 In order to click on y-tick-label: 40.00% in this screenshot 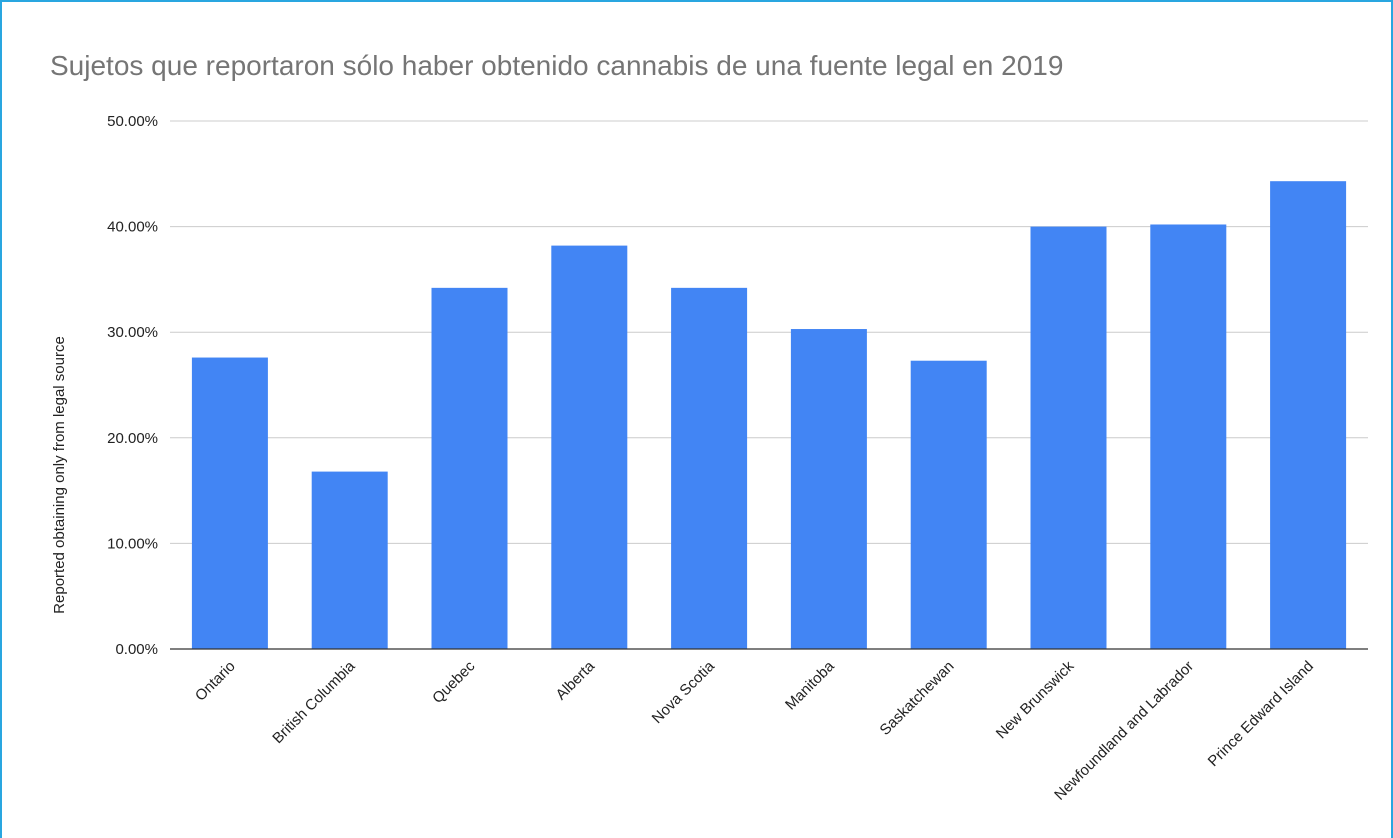, I will do `click(132, 227)`.